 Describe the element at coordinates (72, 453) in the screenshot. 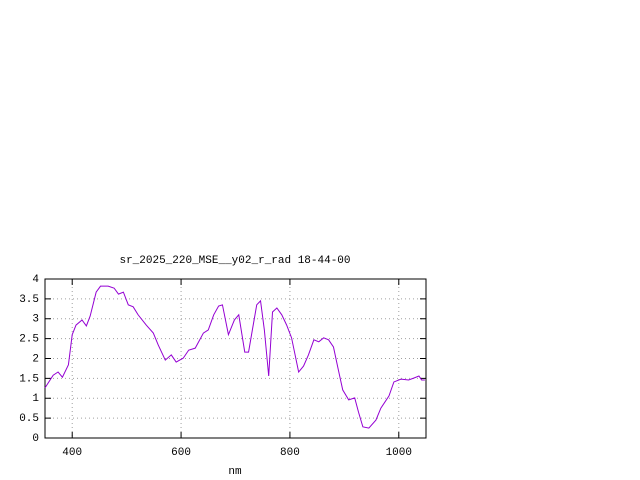

I see `x-tick-label: 400` at that location.